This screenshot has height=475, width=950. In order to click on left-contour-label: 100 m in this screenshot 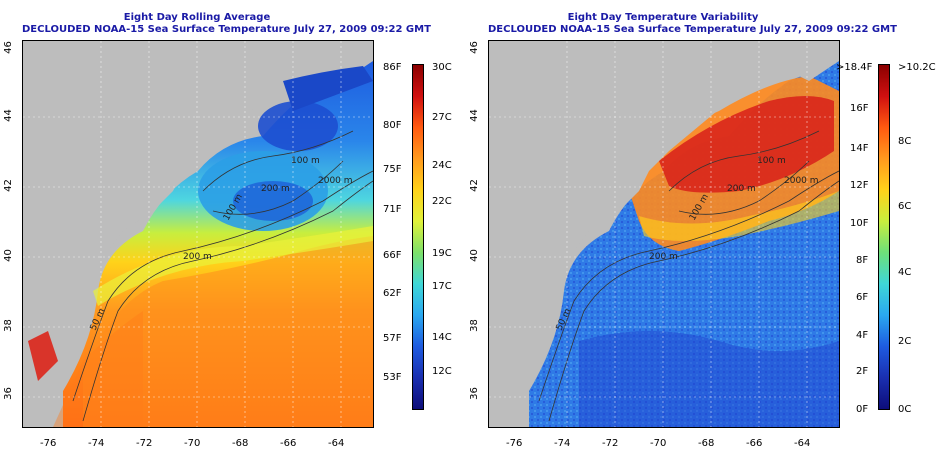, I will do `click(305, 161)`.